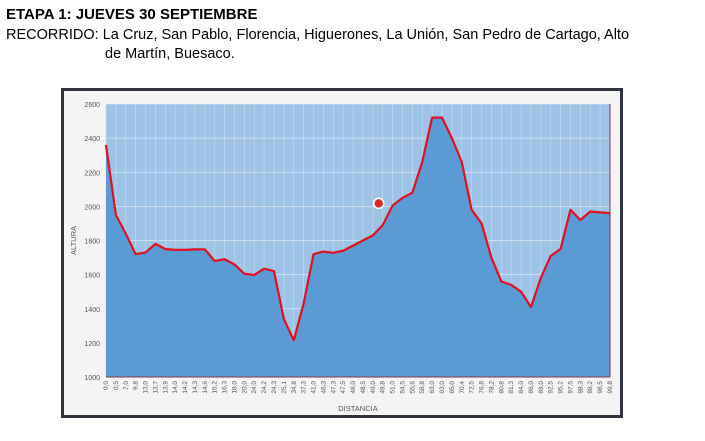  What do you see at coordinates (264, 387) in the screenshot?
I see `x-tick-label: 24,2` at bounding box center [264, 387].